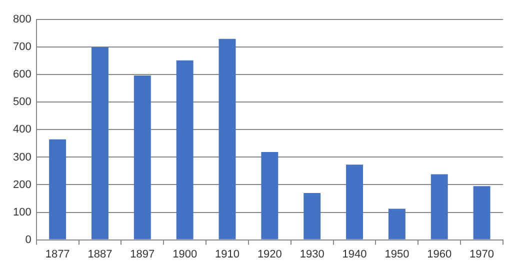 Image resolution: width=523 pixels, height=272 pixels. Describe the element at coordinates (482, 254) in the screenshot. I see `x-tick-label: 1970` at that location.